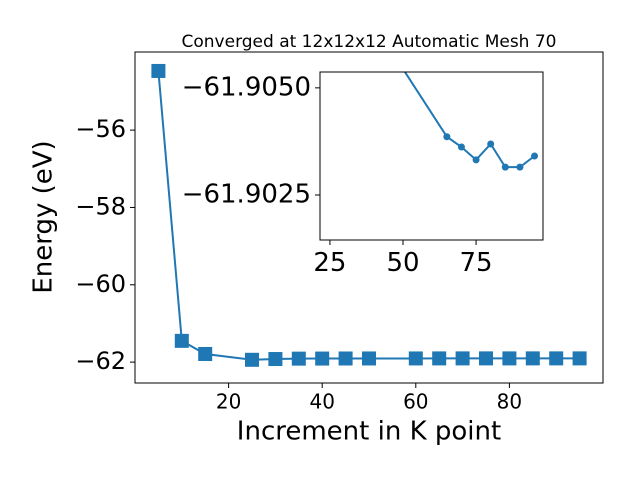 Image resolution: width=640 pixels, height=480 pixels. What do you see at coordinates (369, 42) in the screenshot?
I see `chart-title: Converged at 12x12x12 Automatic Mesh 70` at bounding box center [369, 42].